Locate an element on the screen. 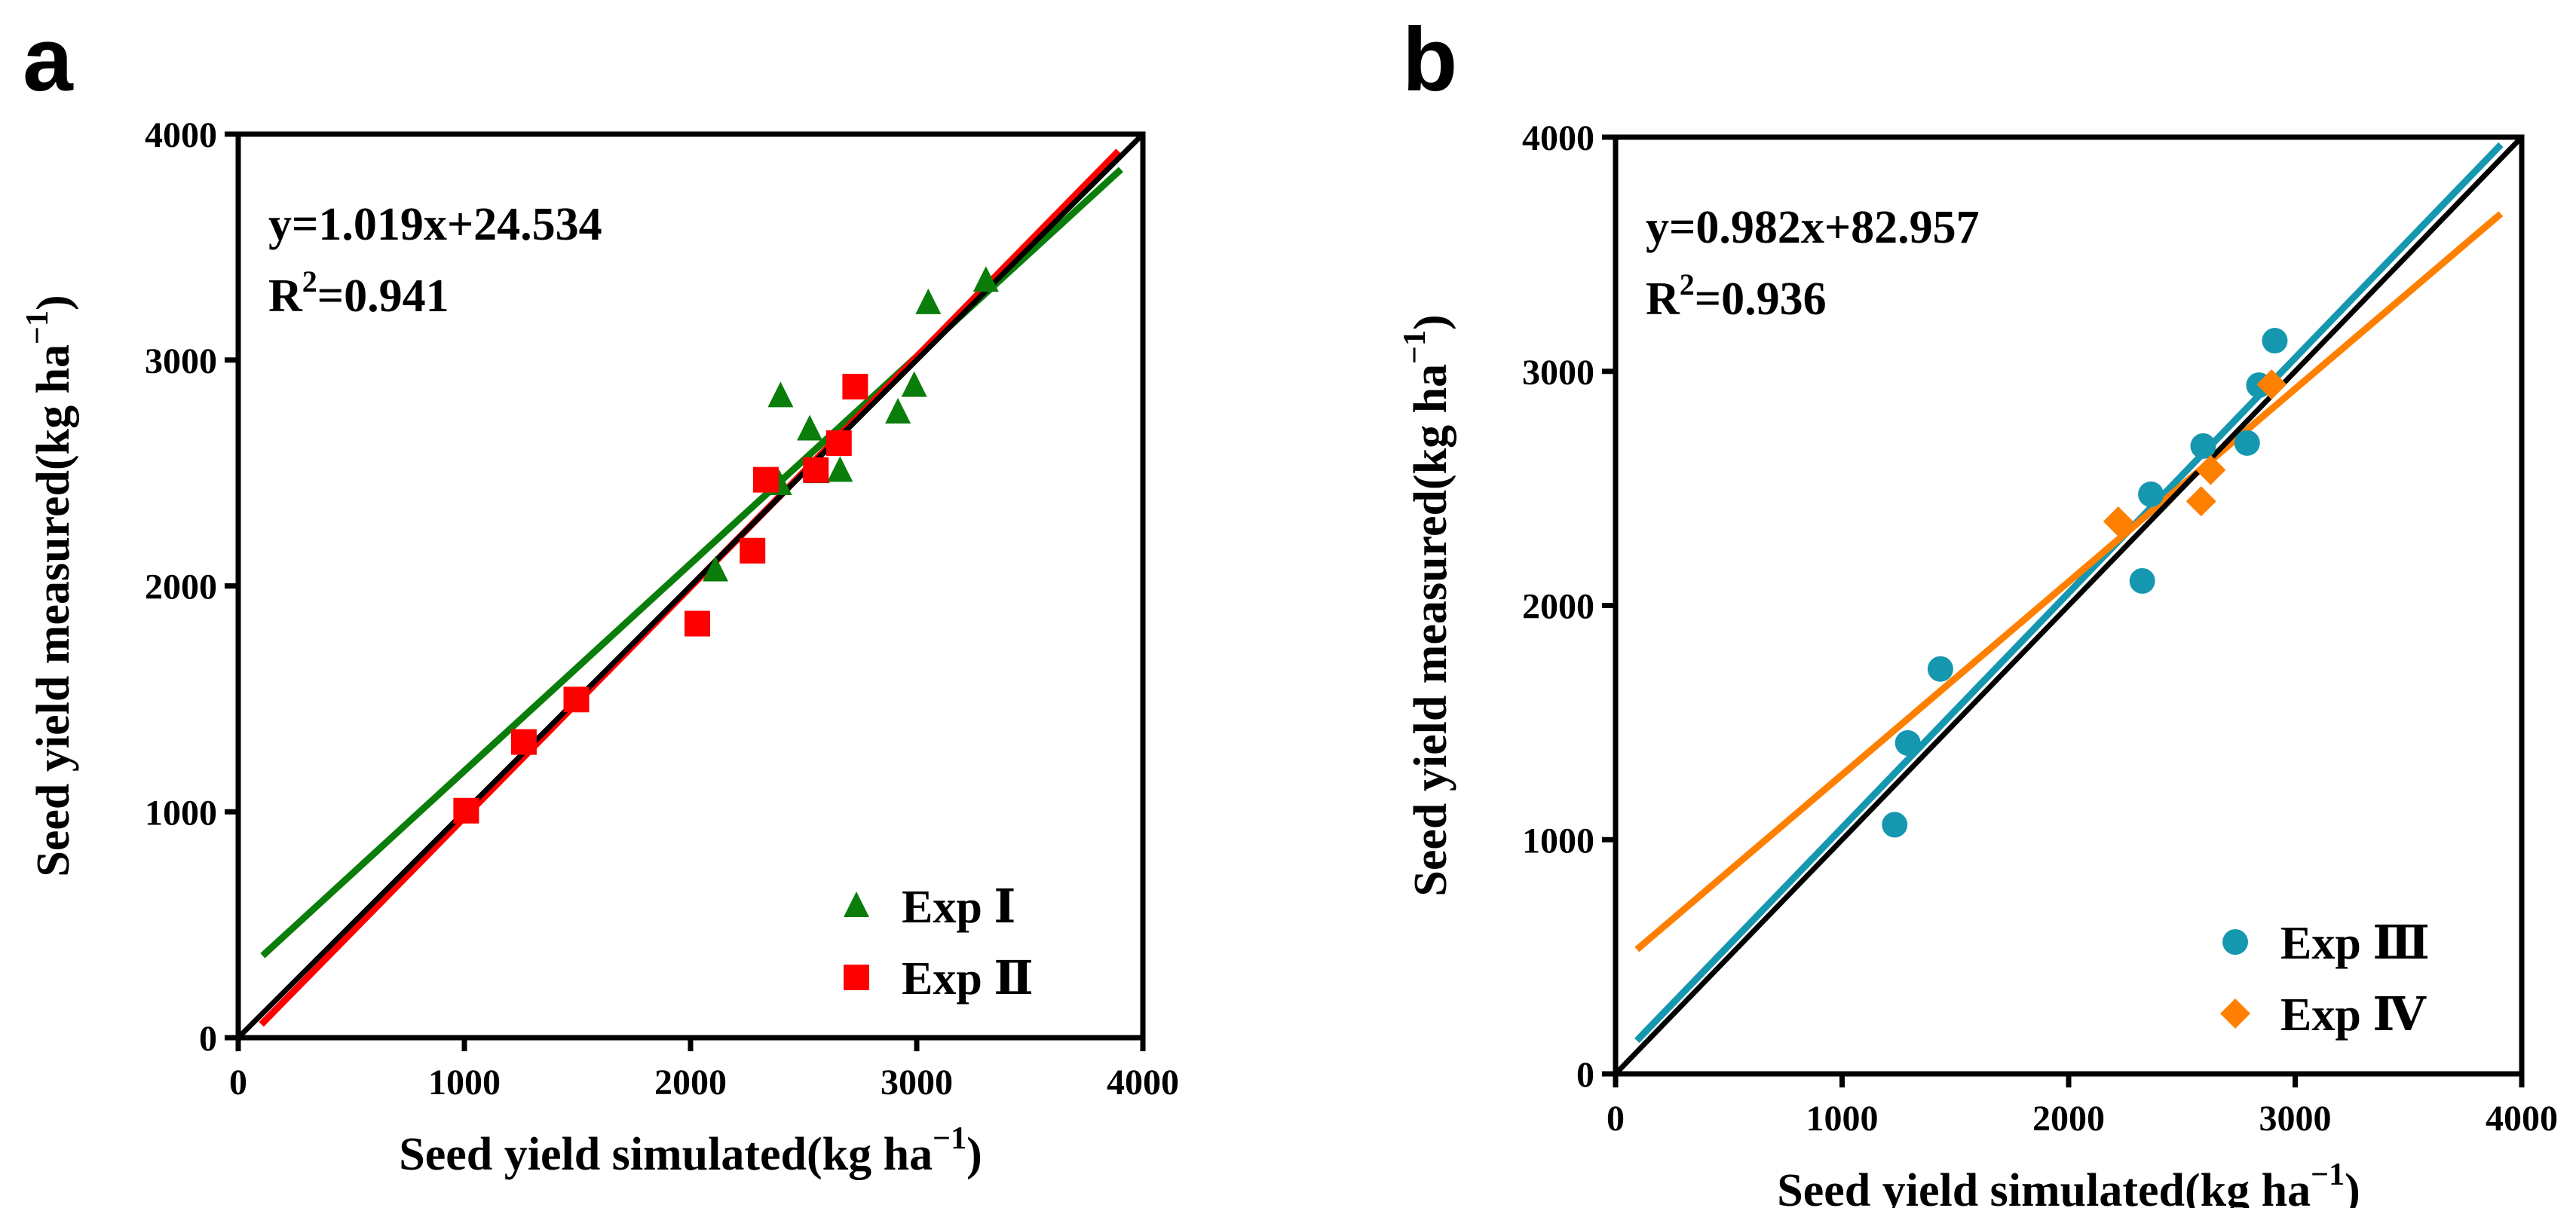 The width and height of the screenshot is (2576, 1208). regression-equation: y=1.019x+24.534 is located at coordinates (435, 224).